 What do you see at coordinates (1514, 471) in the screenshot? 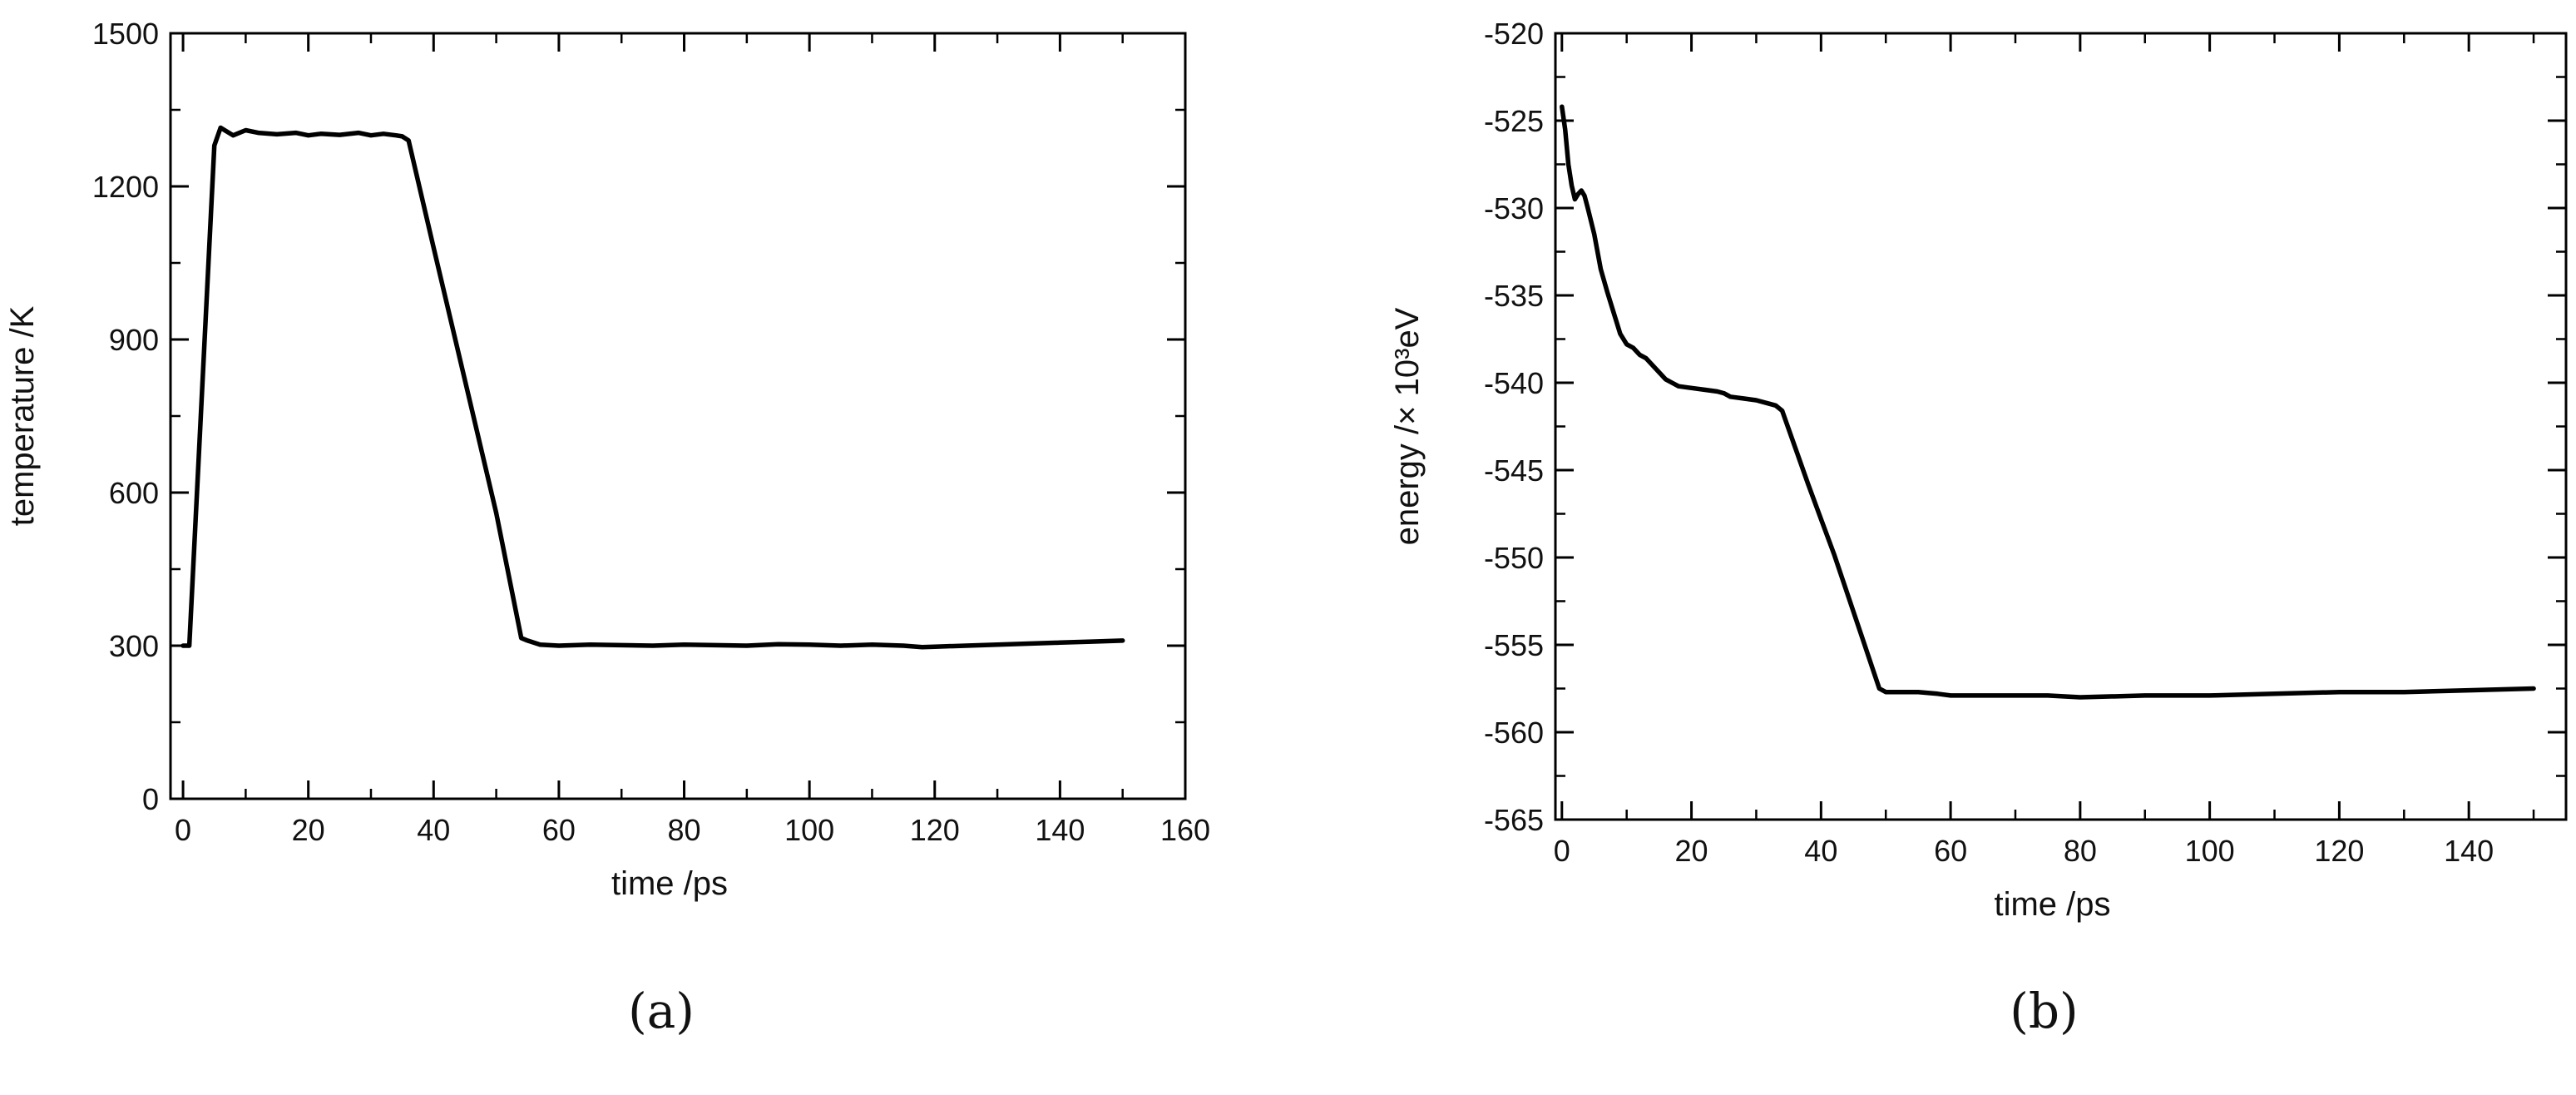
I see `y-tick-label: -545` at bounding box center [1514, 471].